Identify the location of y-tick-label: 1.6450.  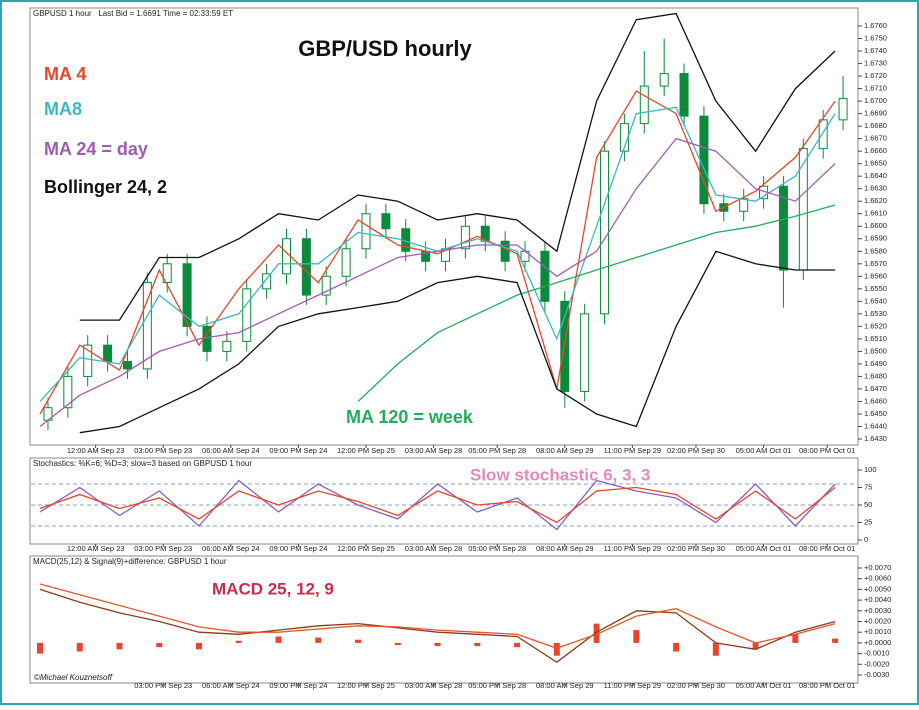
(875, 413).